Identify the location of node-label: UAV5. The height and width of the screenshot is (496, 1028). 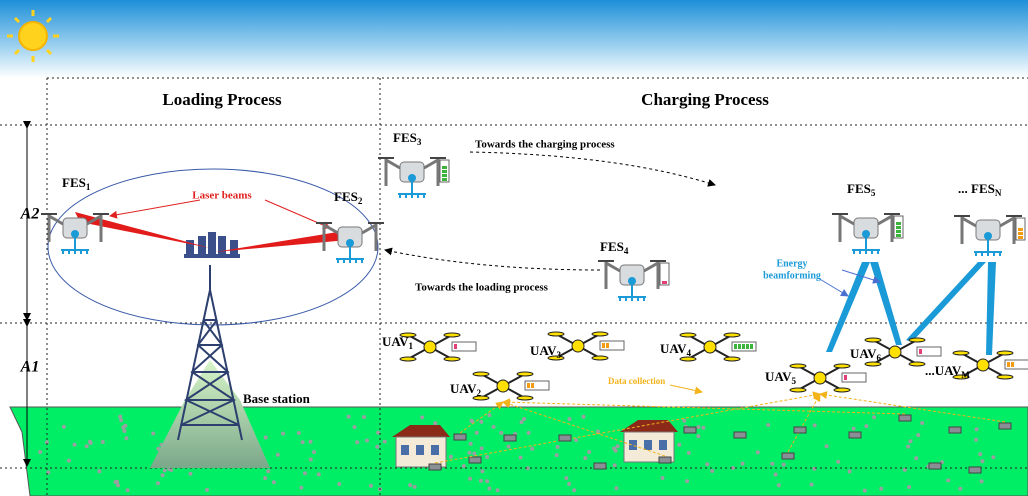
(781, 377).